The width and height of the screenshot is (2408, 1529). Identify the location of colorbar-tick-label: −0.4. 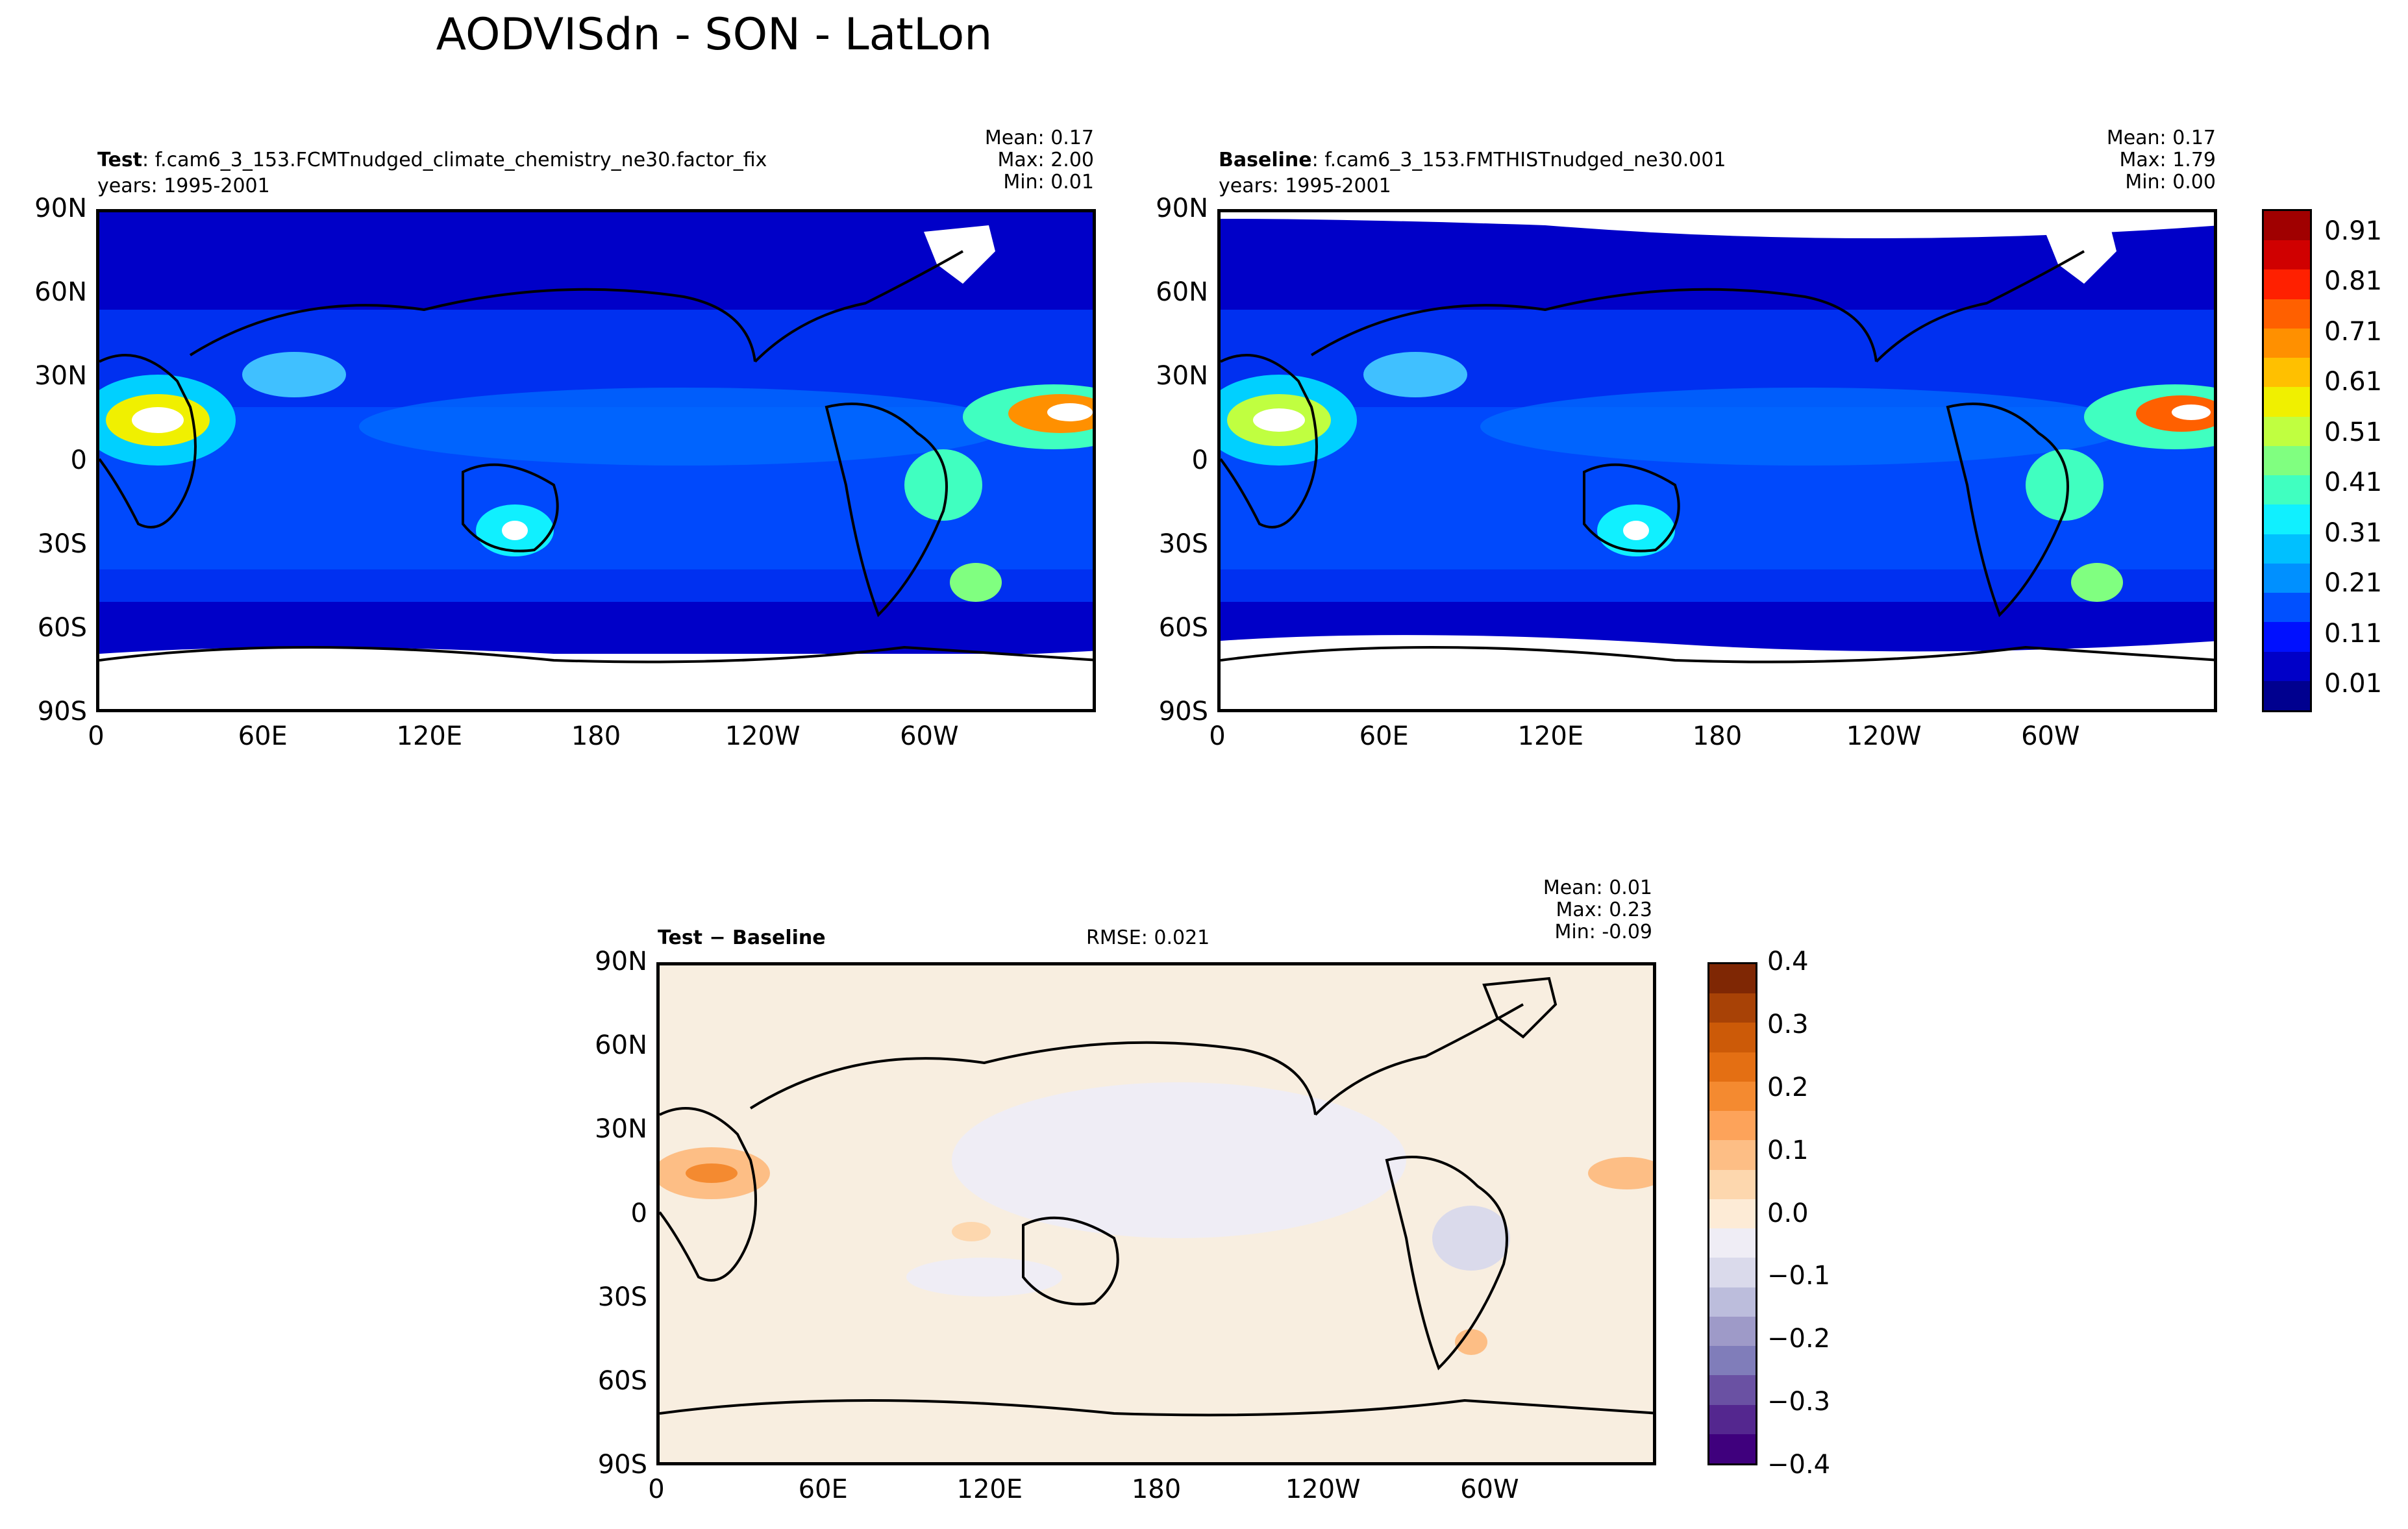
(1799, 1465).